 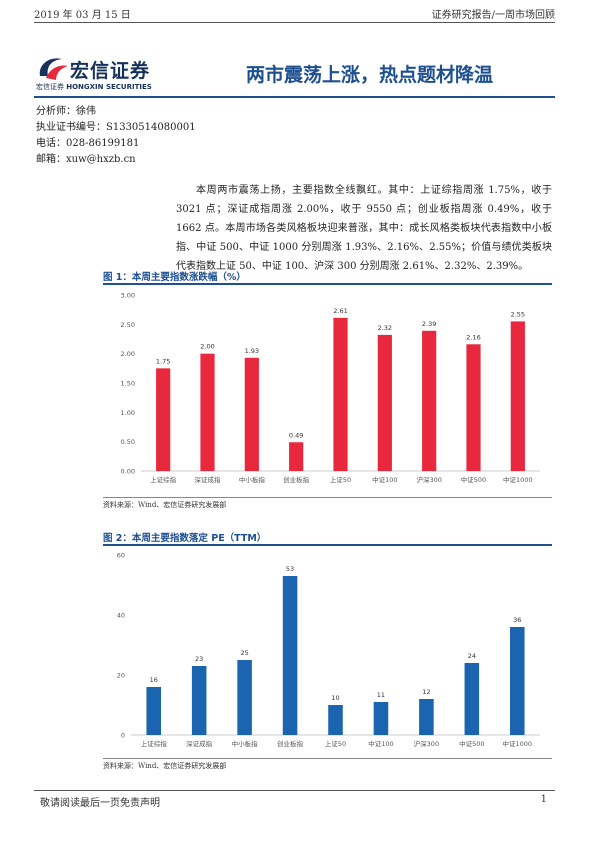 I want to click on chart2-ytick-label: 20, so click(x=121, y=676).